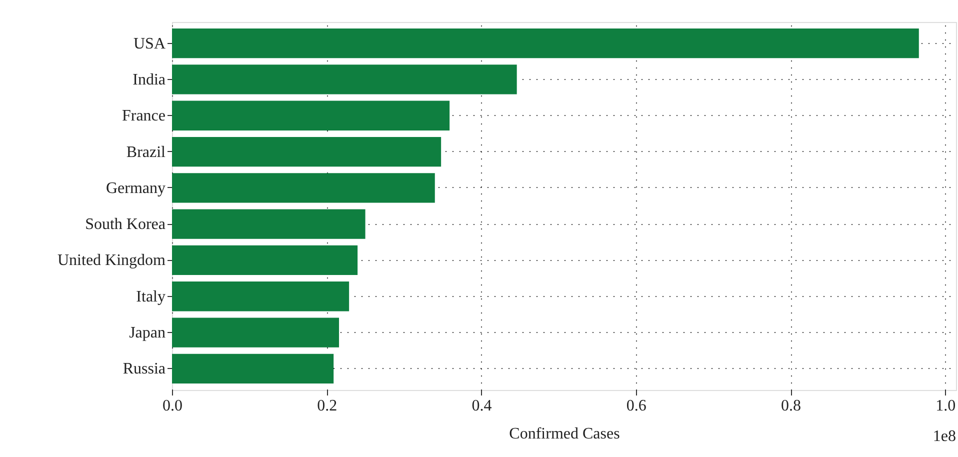 This screenshot has width=958, height=457. I want to click on y-tick-label: Brazil, so click(146, 152).